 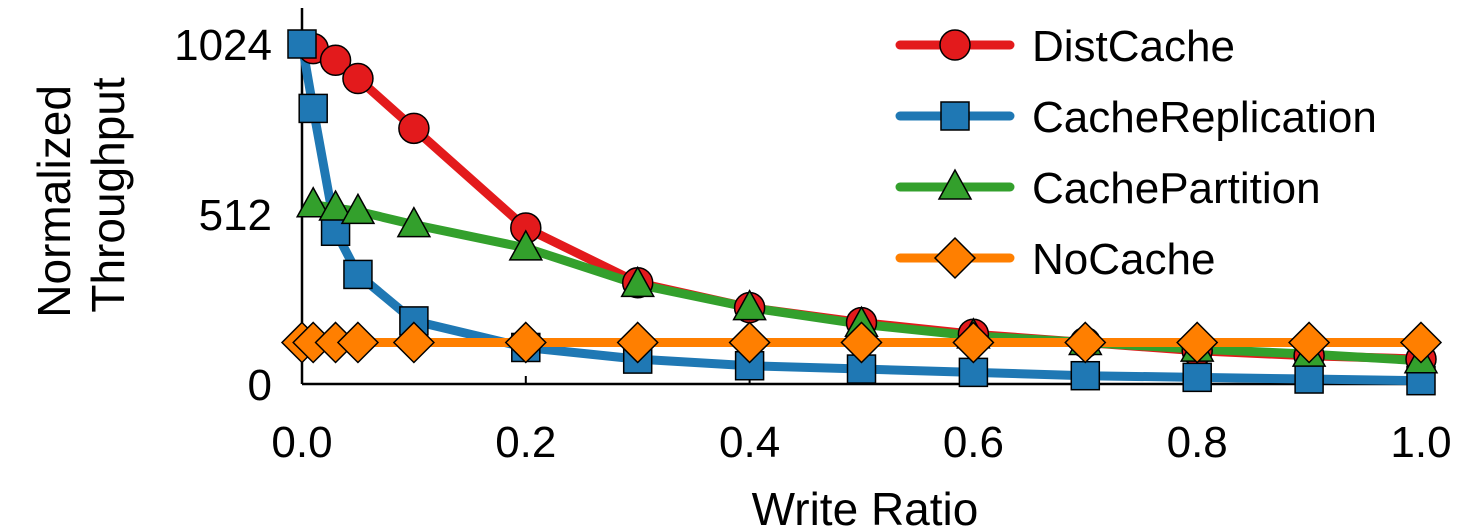 I want to click on legend-label: NoCache, so click(x=1123, y=259).